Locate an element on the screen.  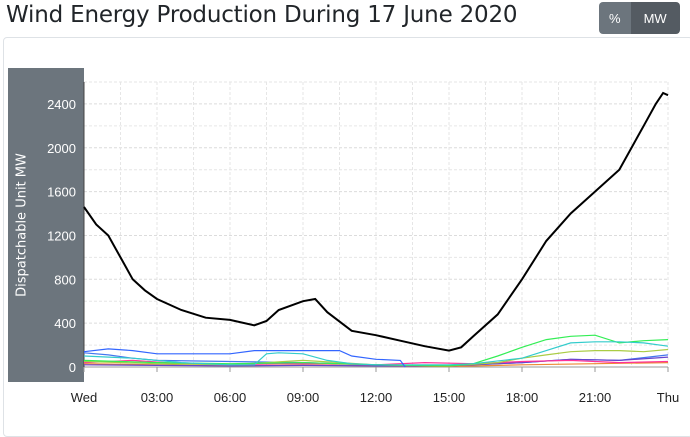
percent-button: % is located at coordinates (615, 18).